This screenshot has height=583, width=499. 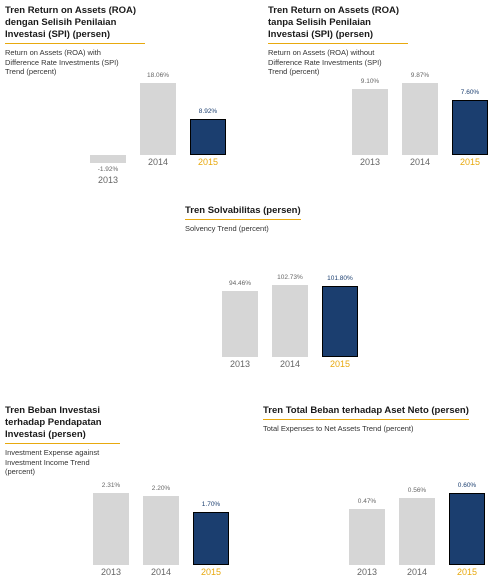 What do you see at coordinates (211, 504) in the screenshot?
I see `value-label: 1.70%` at bounding box center [211, 504].